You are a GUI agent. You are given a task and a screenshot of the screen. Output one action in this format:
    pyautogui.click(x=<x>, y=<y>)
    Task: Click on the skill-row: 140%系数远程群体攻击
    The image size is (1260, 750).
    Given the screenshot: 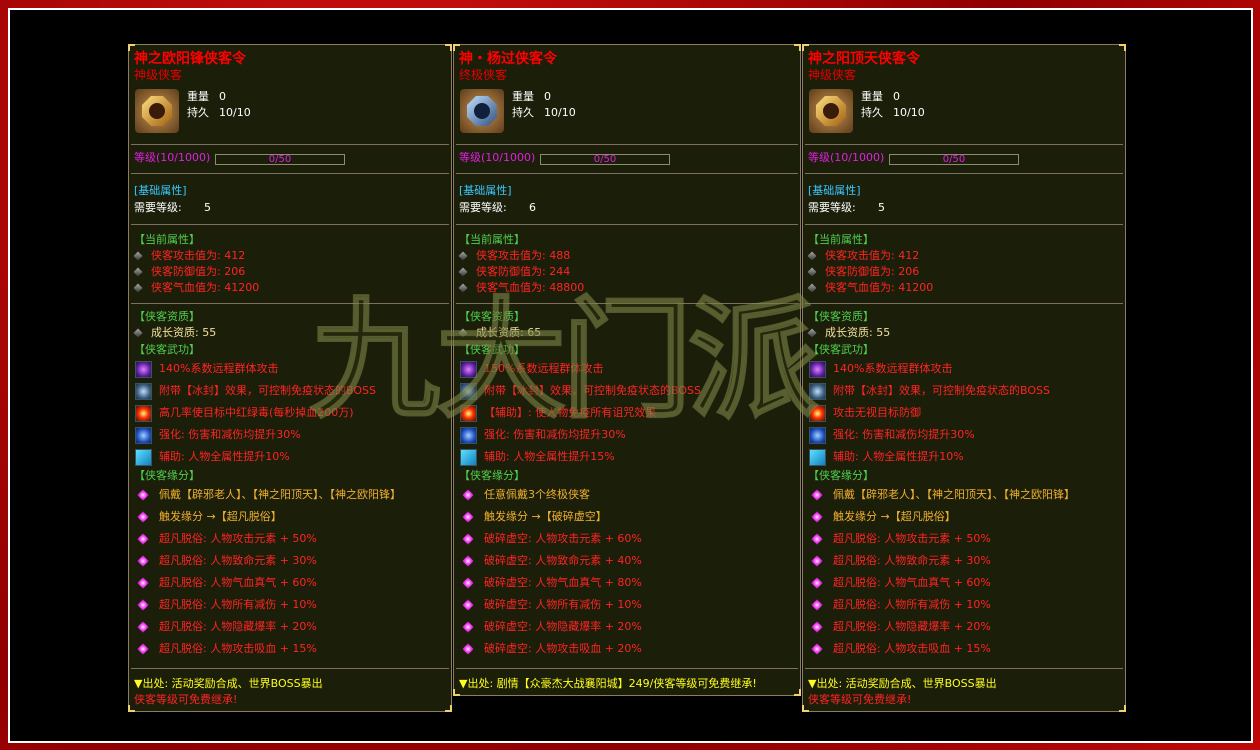 What is the action you would take?
    pyautogui.click(x=893, y=368)
    